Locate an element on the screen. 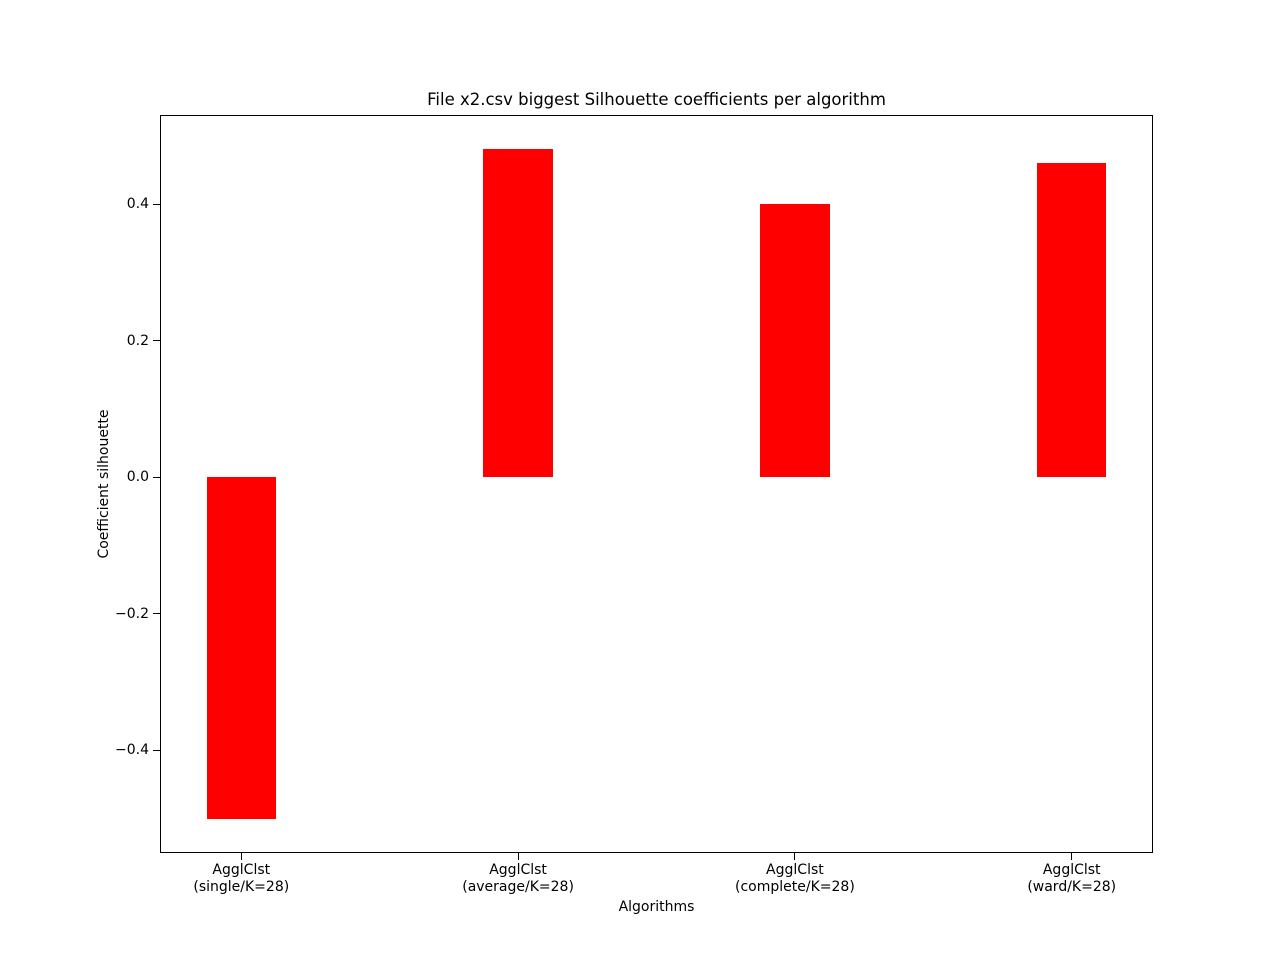 The height and width of the screenshot is (960, 1280). x-tick-label: AgglClst (ward/K=28) is located at coordinates (1072, 878).